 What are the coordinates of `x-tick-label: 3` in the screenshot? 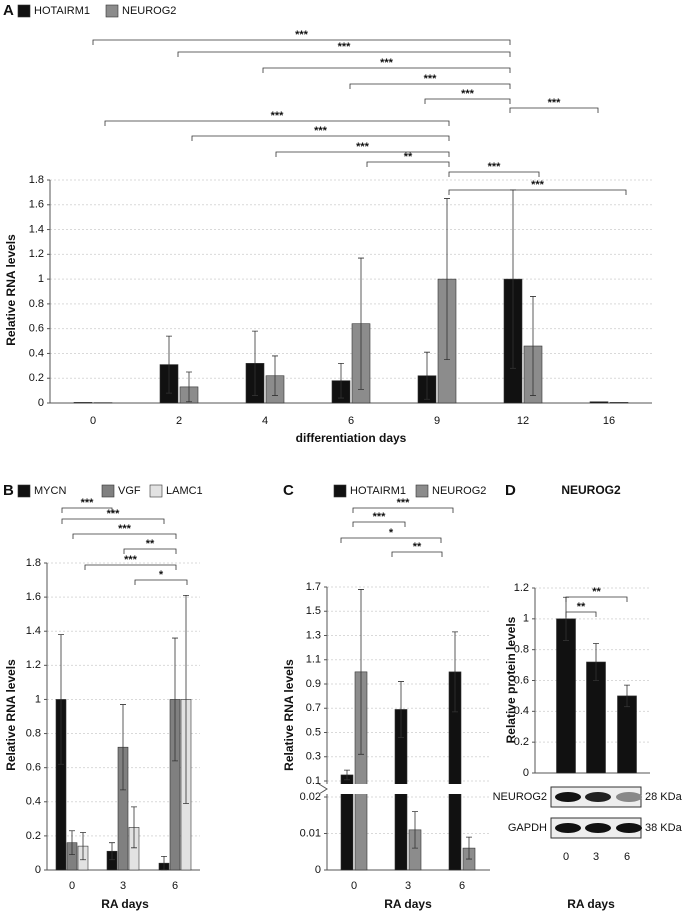 It's located at (596, 857).